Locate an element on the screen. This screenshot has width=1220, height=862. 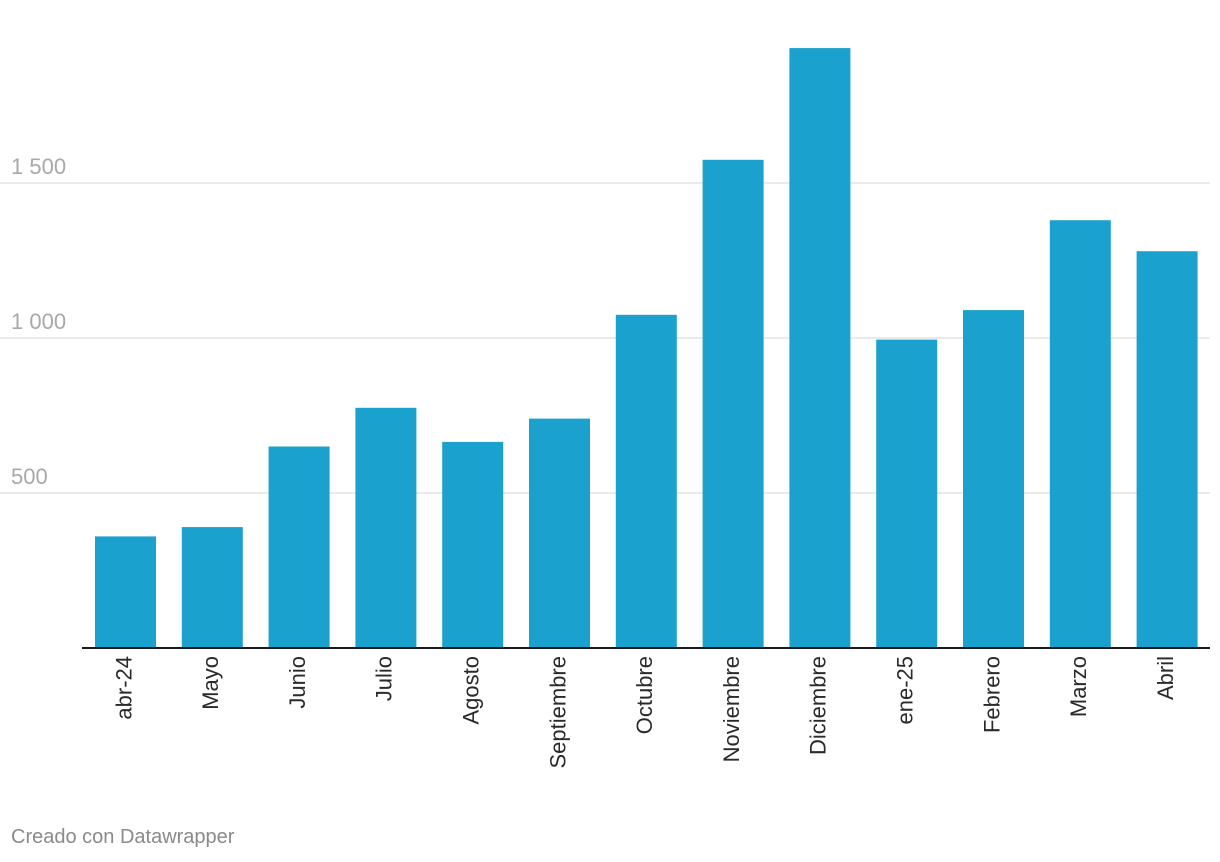
x-tick-label: Julio is located at coordinates (384, 678).